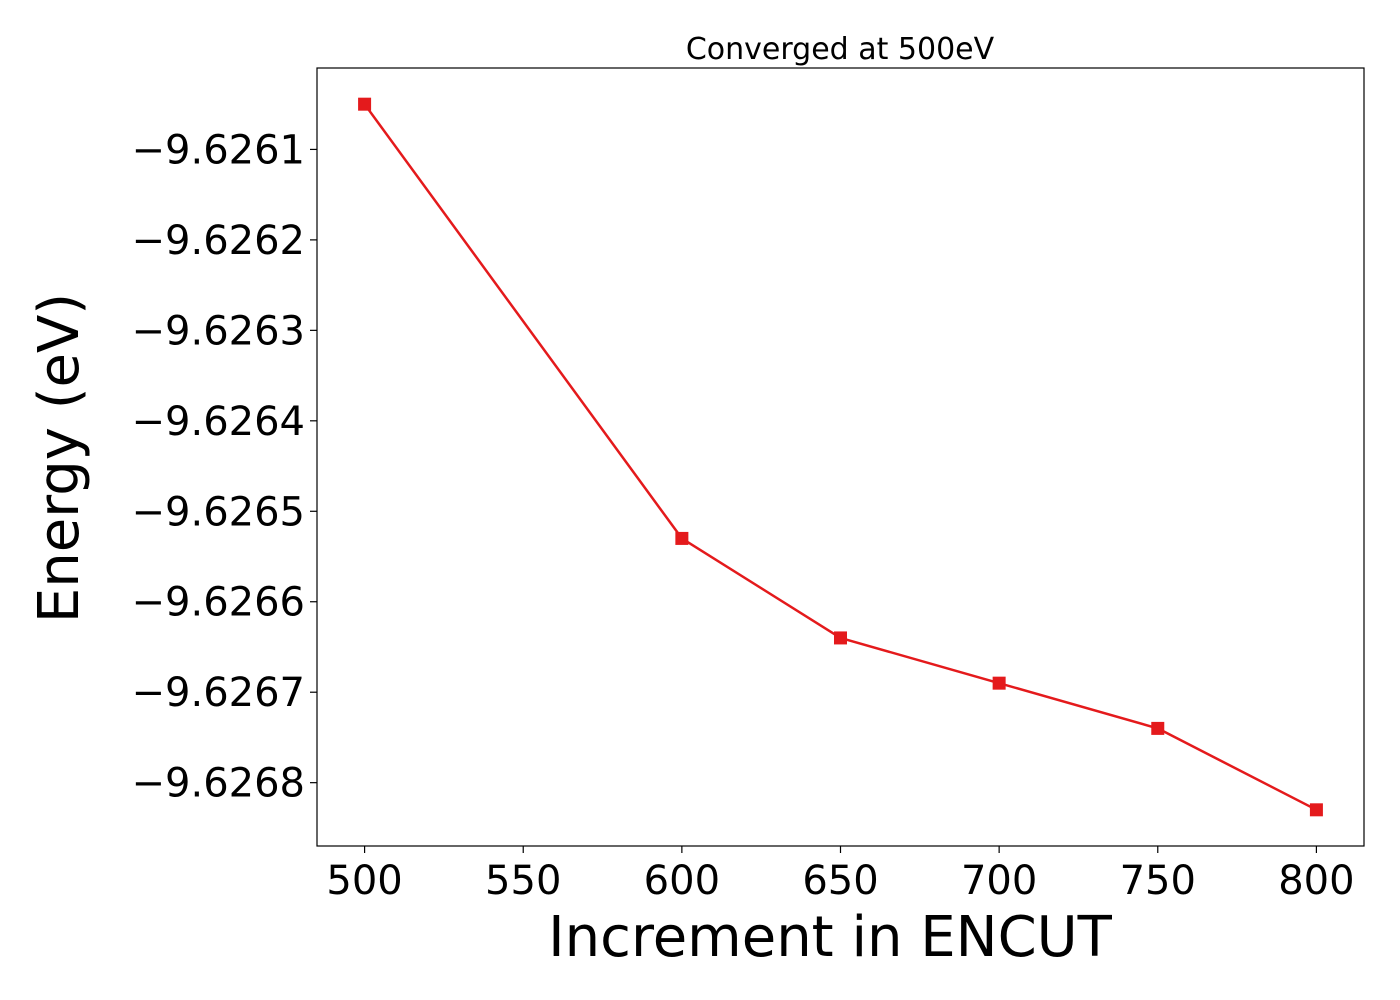 The image size is (1400, 1000). Describe the element at coordinates (218, 150) in the screenshot. I see `y-tick-label: −9.6261` at that location.